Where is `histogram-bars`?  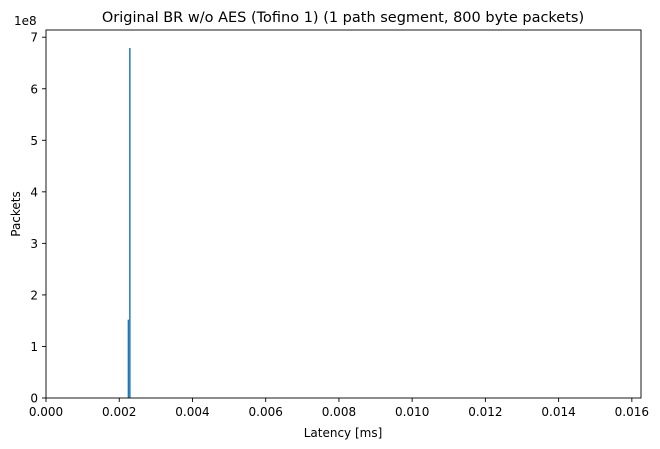 histogram-bars is located at coordinates (129, 223).